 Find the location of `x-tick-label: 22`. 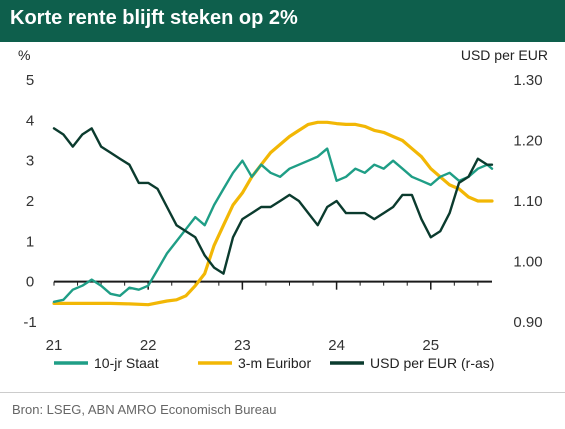

x-tick-label: 22 is located at coordinates (148, 345).